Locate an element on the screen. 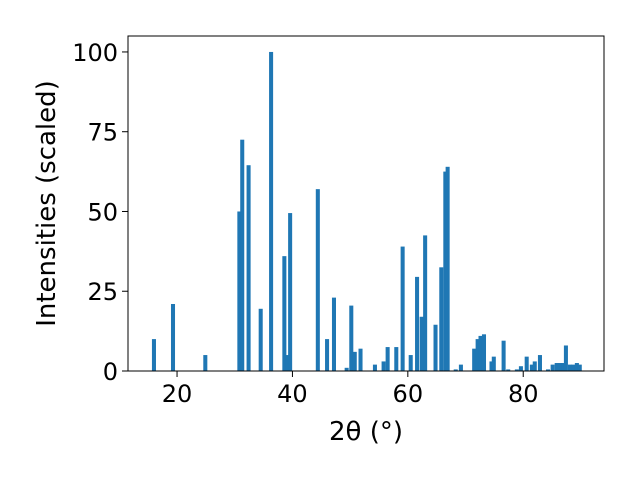  x-axis-ticks: 20 40 60 80 is located at coordinates (350, 389).